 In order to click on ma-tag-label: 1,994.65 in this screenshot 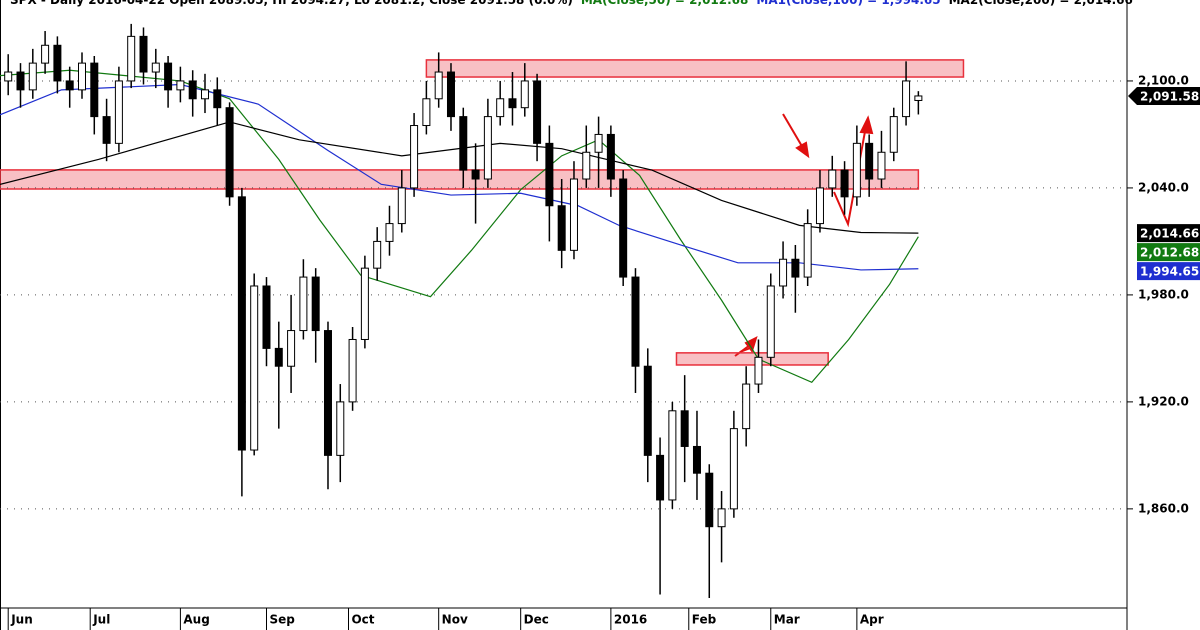, I will do `click(1169, 272)`.